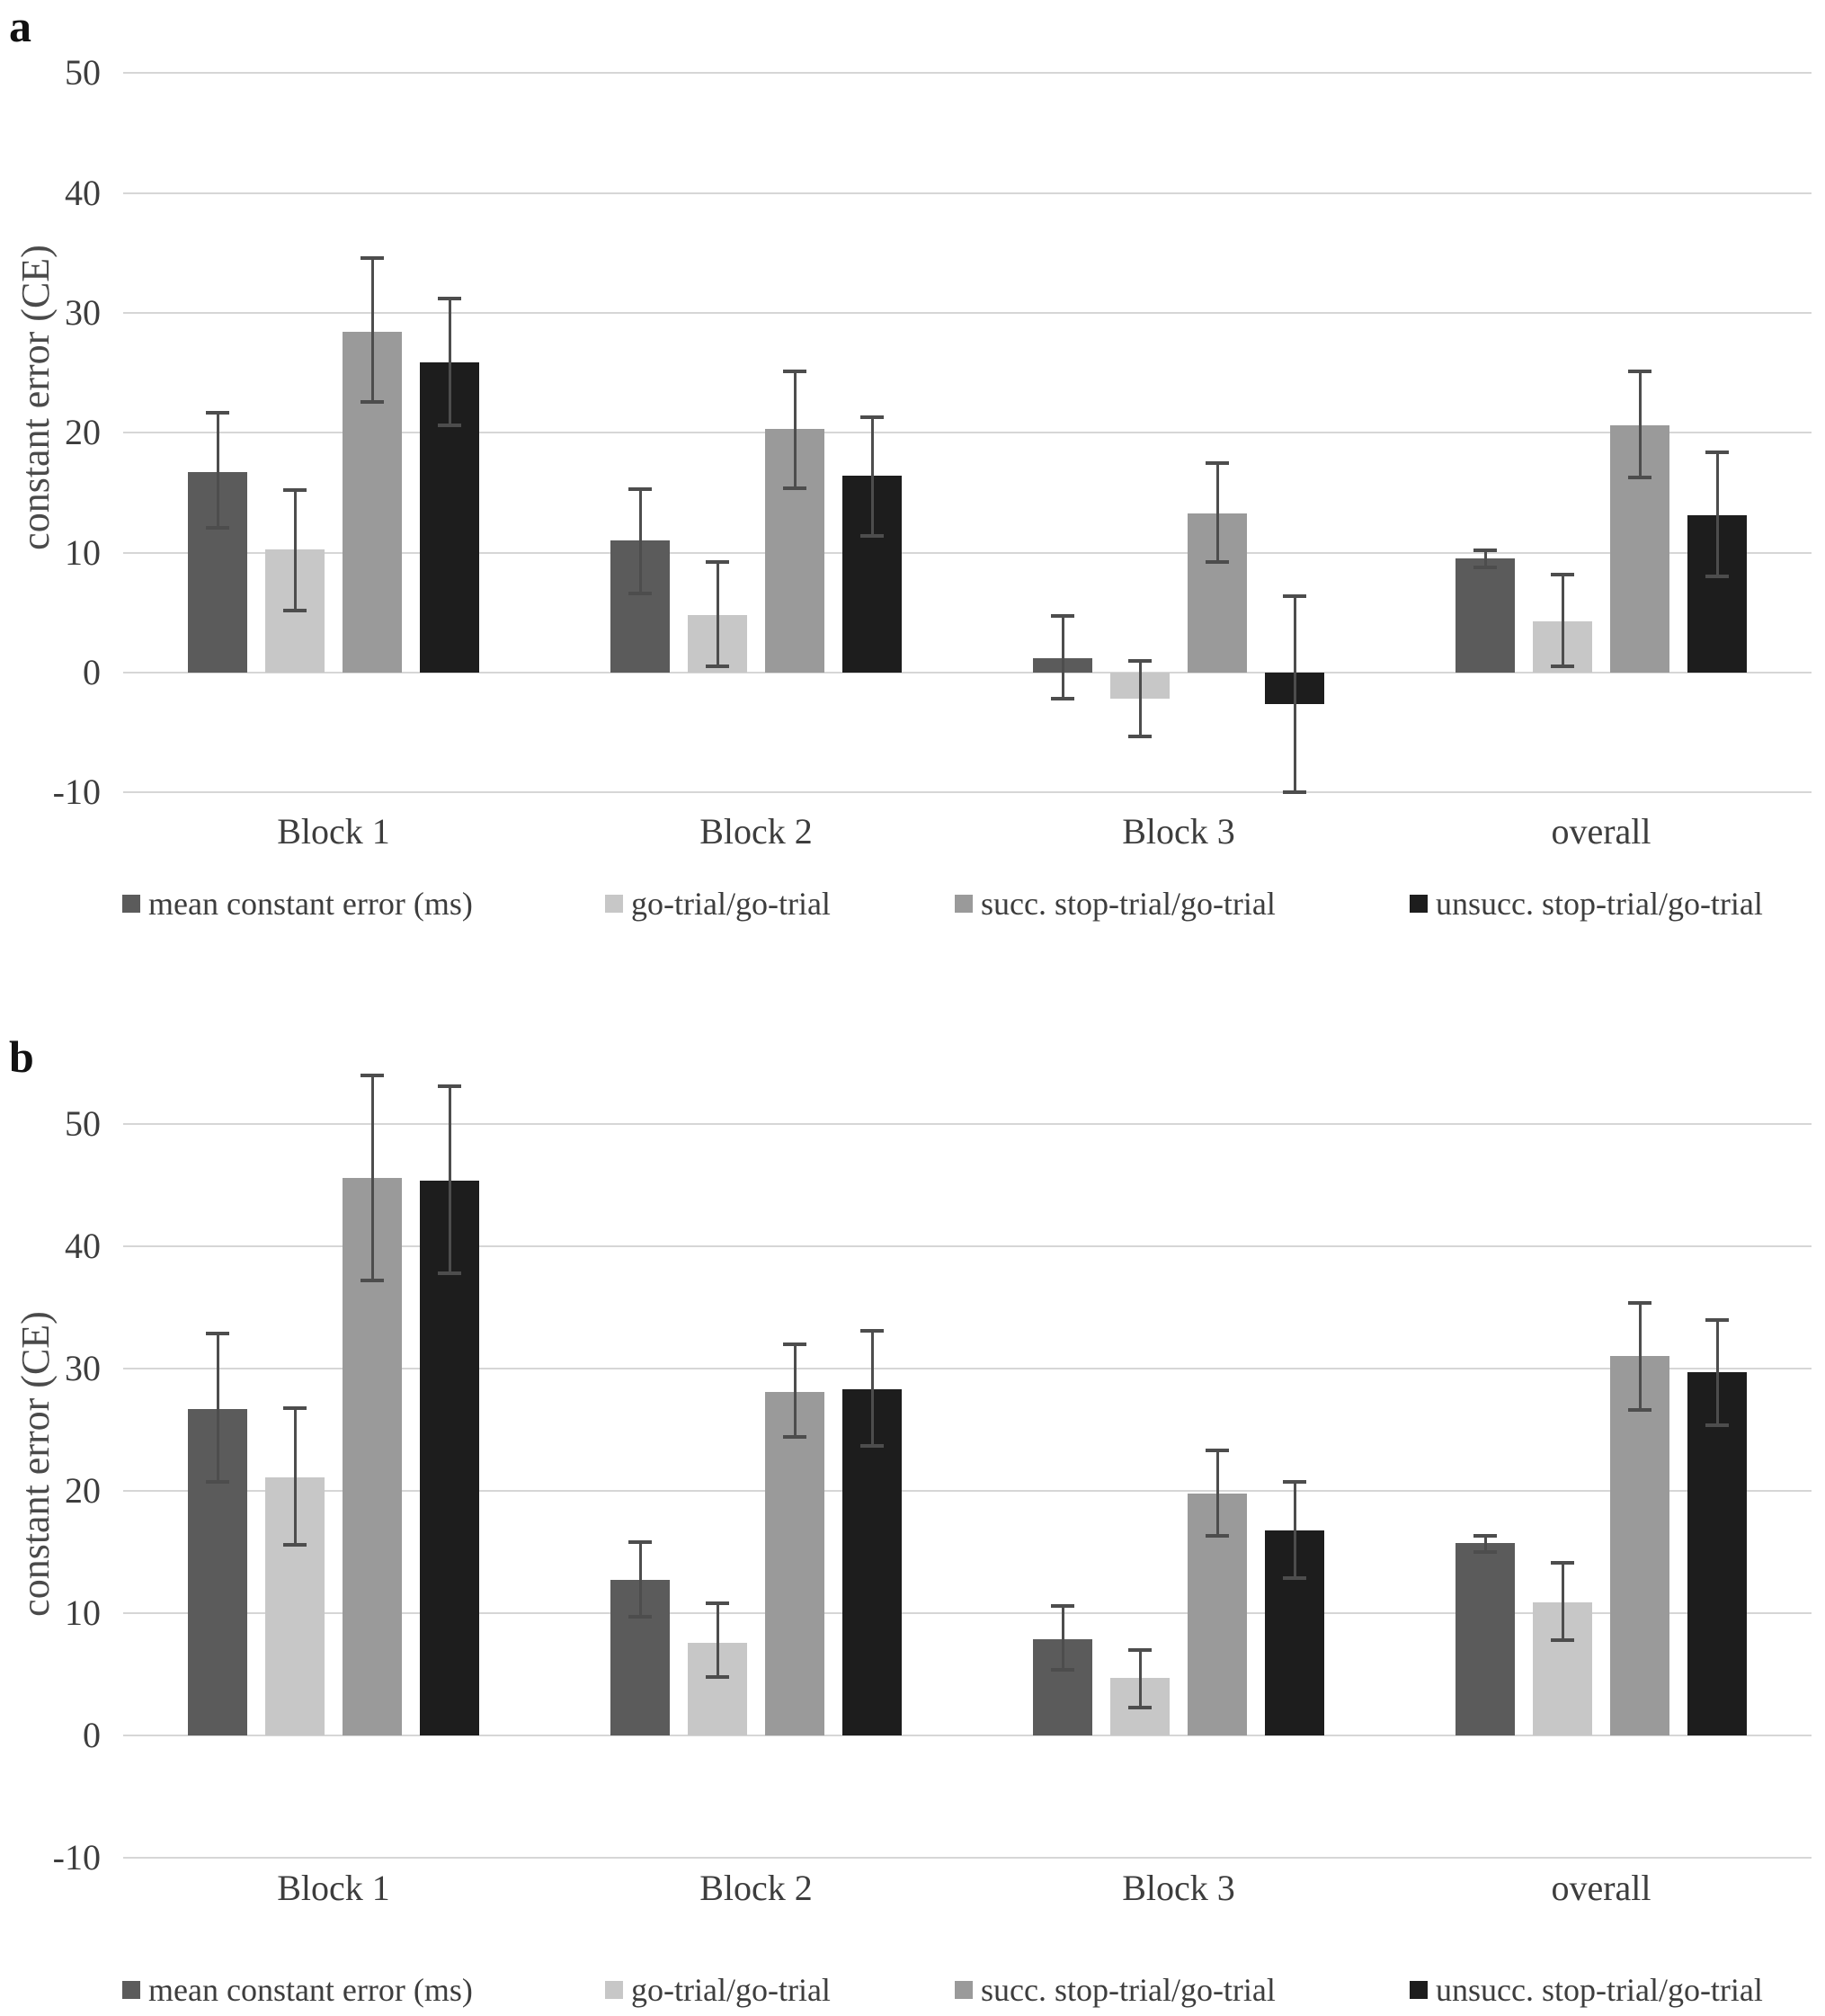 This screenshot has height=2016, width=1825. Describe the element at coordinates (1717, 1372) in the screenshot. I see `error-bar-b-c4-s4` at that location.